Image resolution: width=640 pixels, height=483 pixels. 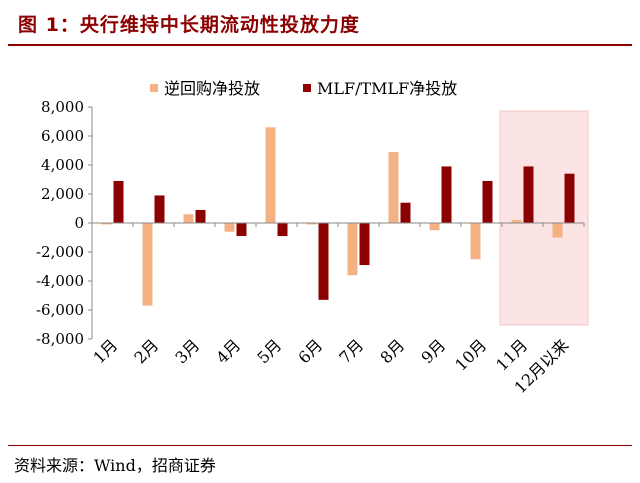 I want to click on title-divider, so click(x=320, y=45).